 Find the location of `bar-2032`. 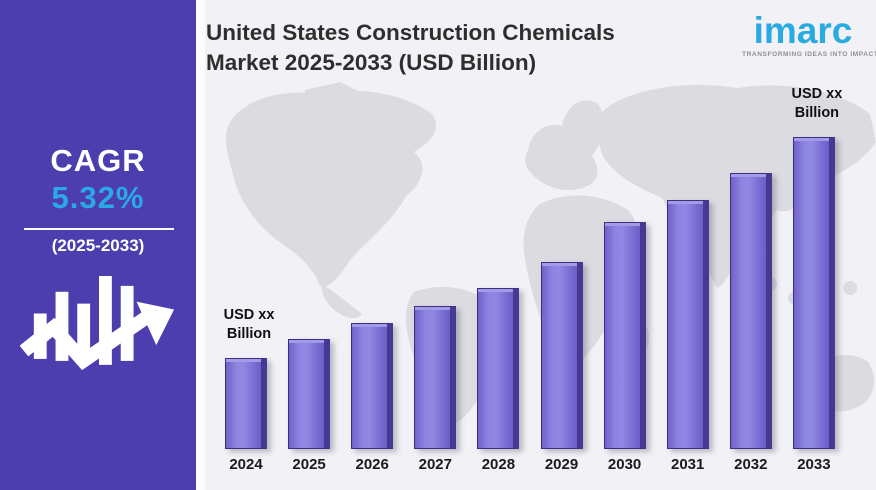

bar-2032 is located at coordinates (750, 311).